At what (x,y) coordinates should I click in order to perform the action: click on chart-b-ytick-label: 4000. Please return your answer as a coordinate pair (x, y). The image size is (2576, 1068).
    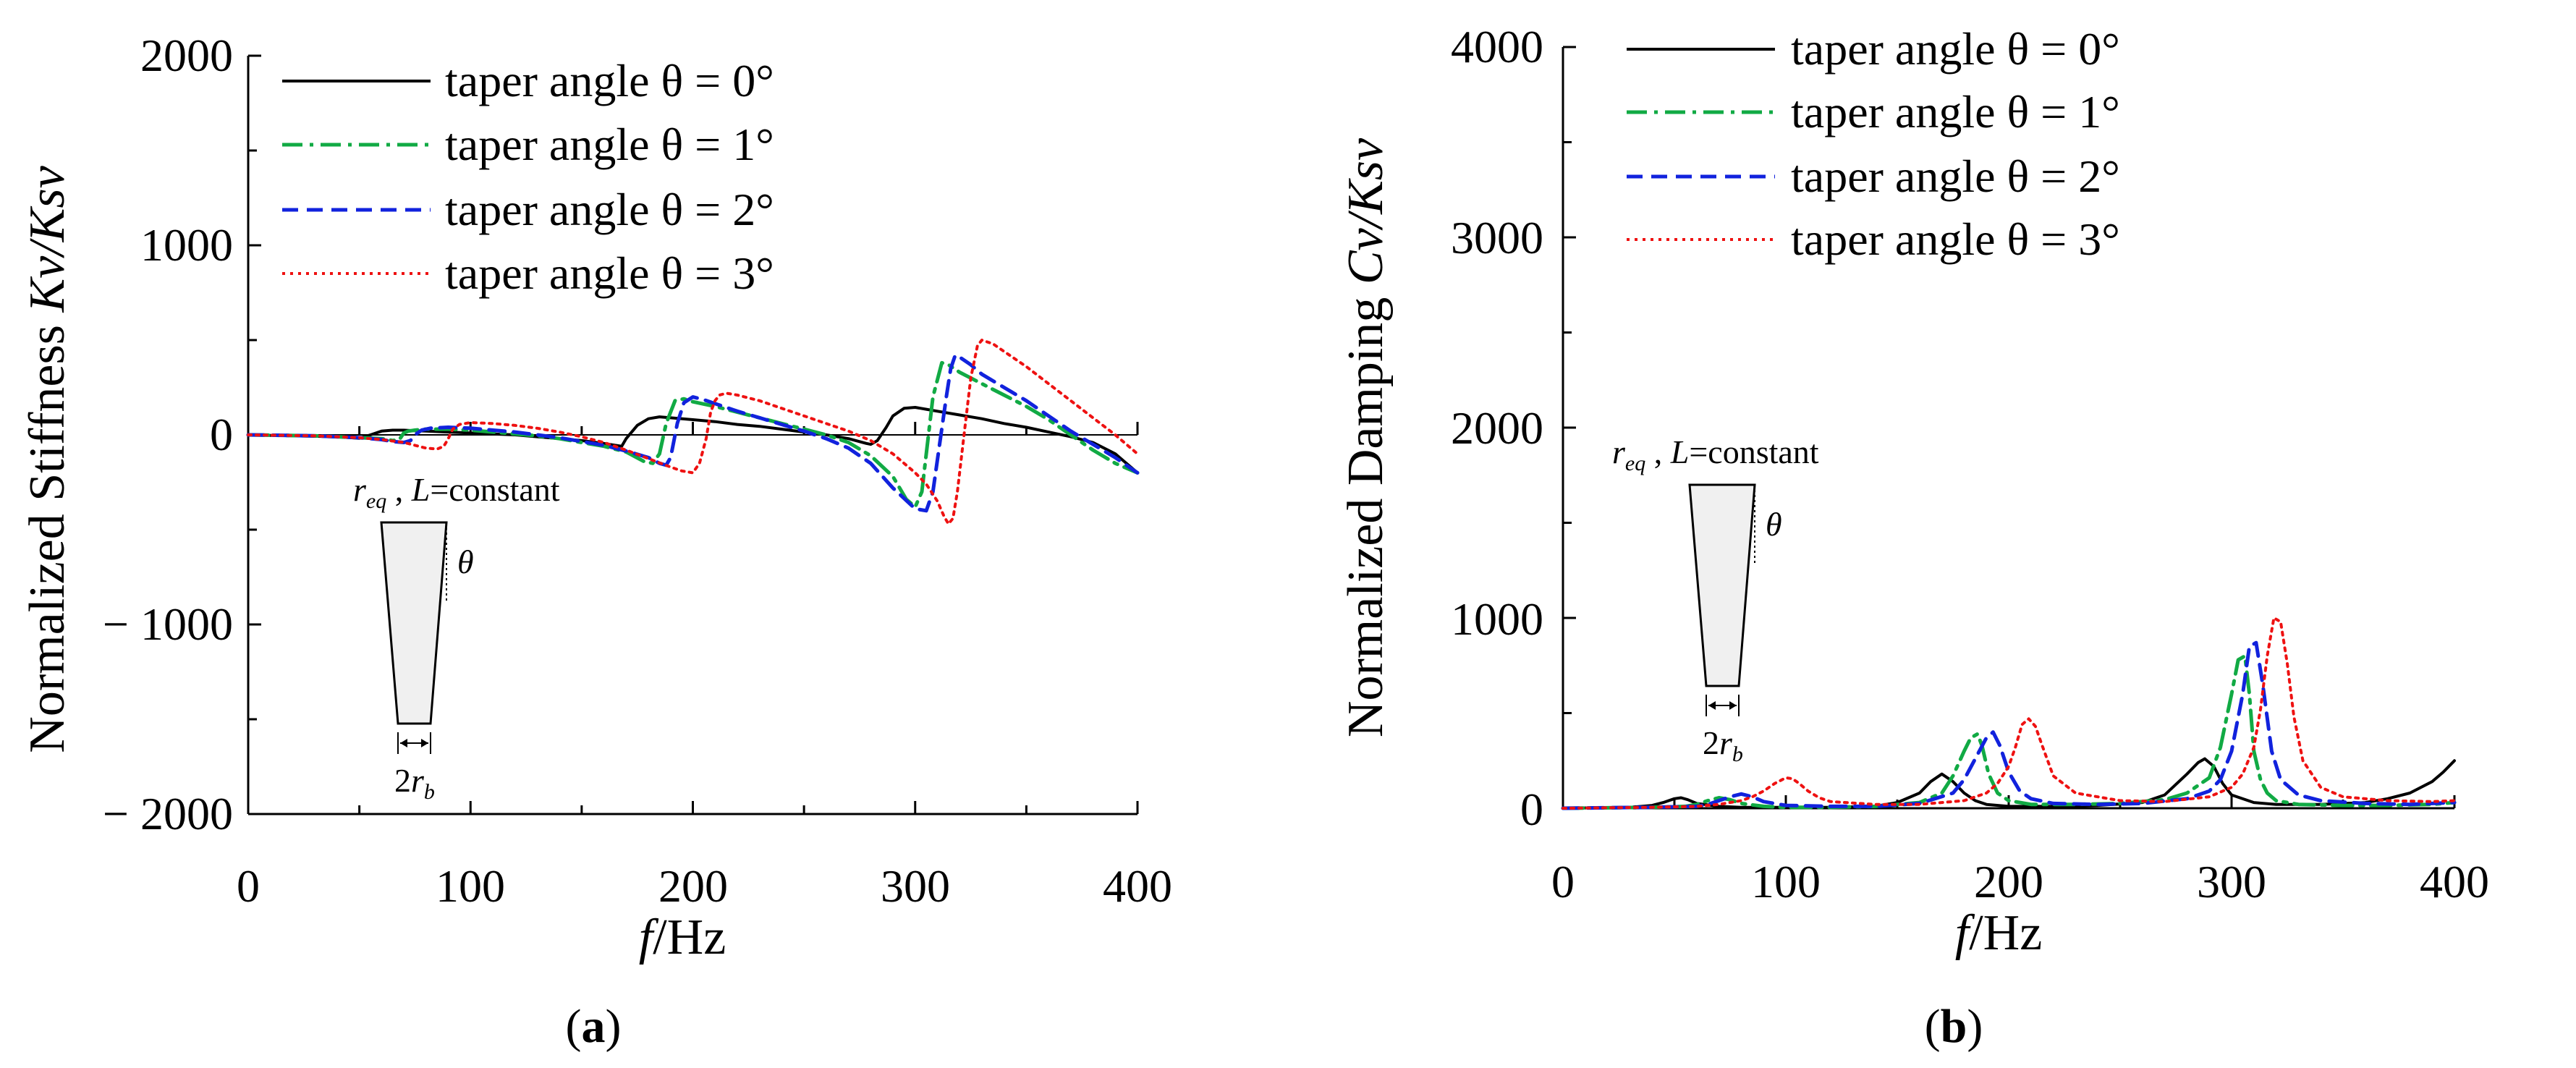
    Looking at the image, I should click on (1497, 46).